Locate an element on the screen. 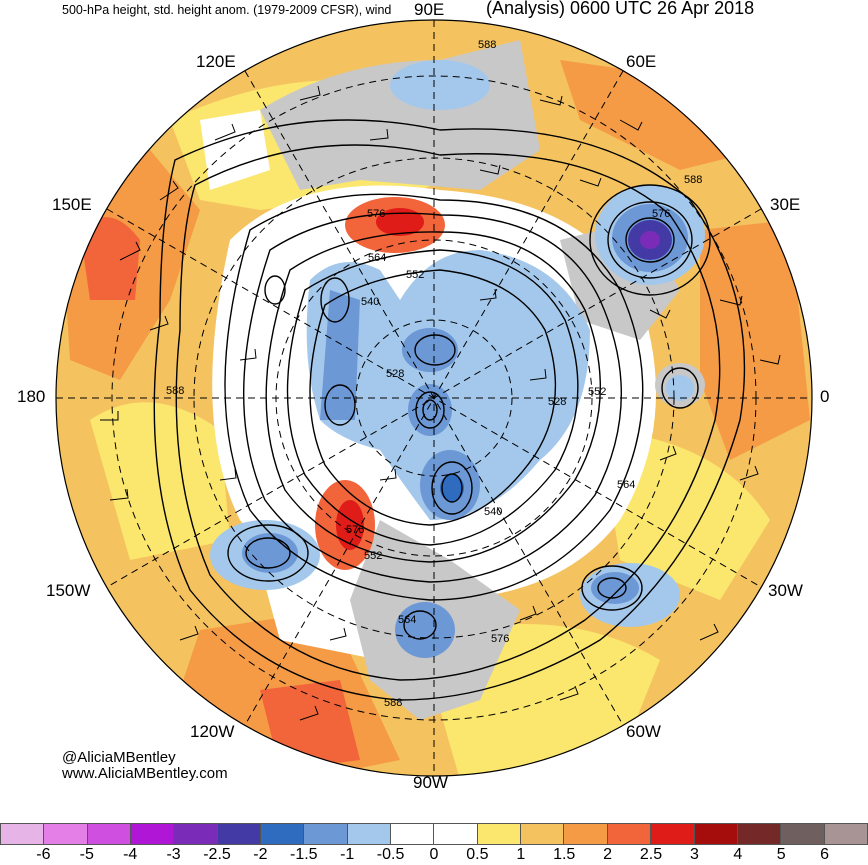  lon-label-150w: 150W is located at coordinates (68, 590).